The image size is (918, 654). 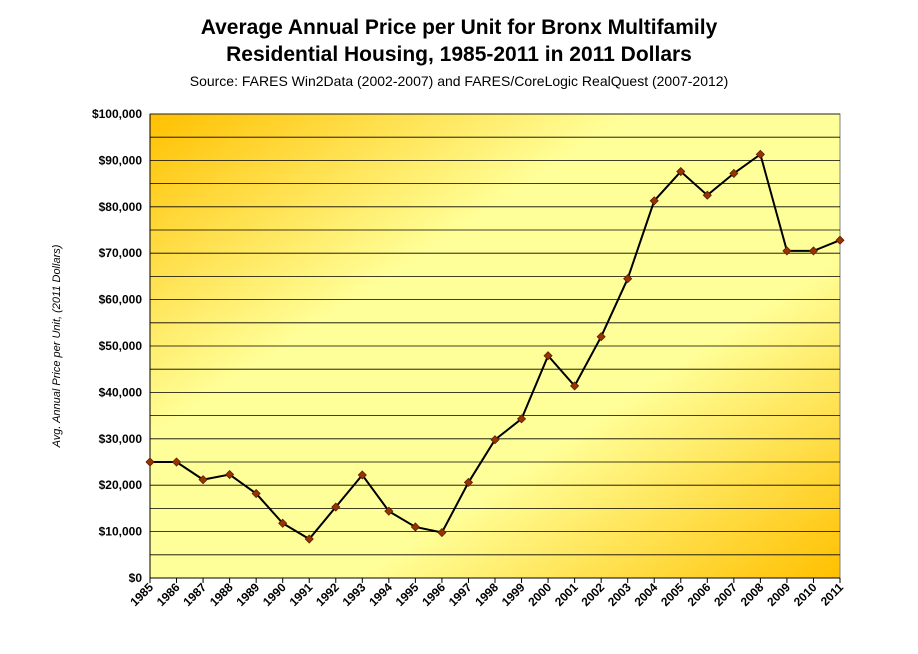 What do you see at coordinates (433, 594) in the screenshot?
I see `x-tick-label: 1996` at bounding box center [433, 594].